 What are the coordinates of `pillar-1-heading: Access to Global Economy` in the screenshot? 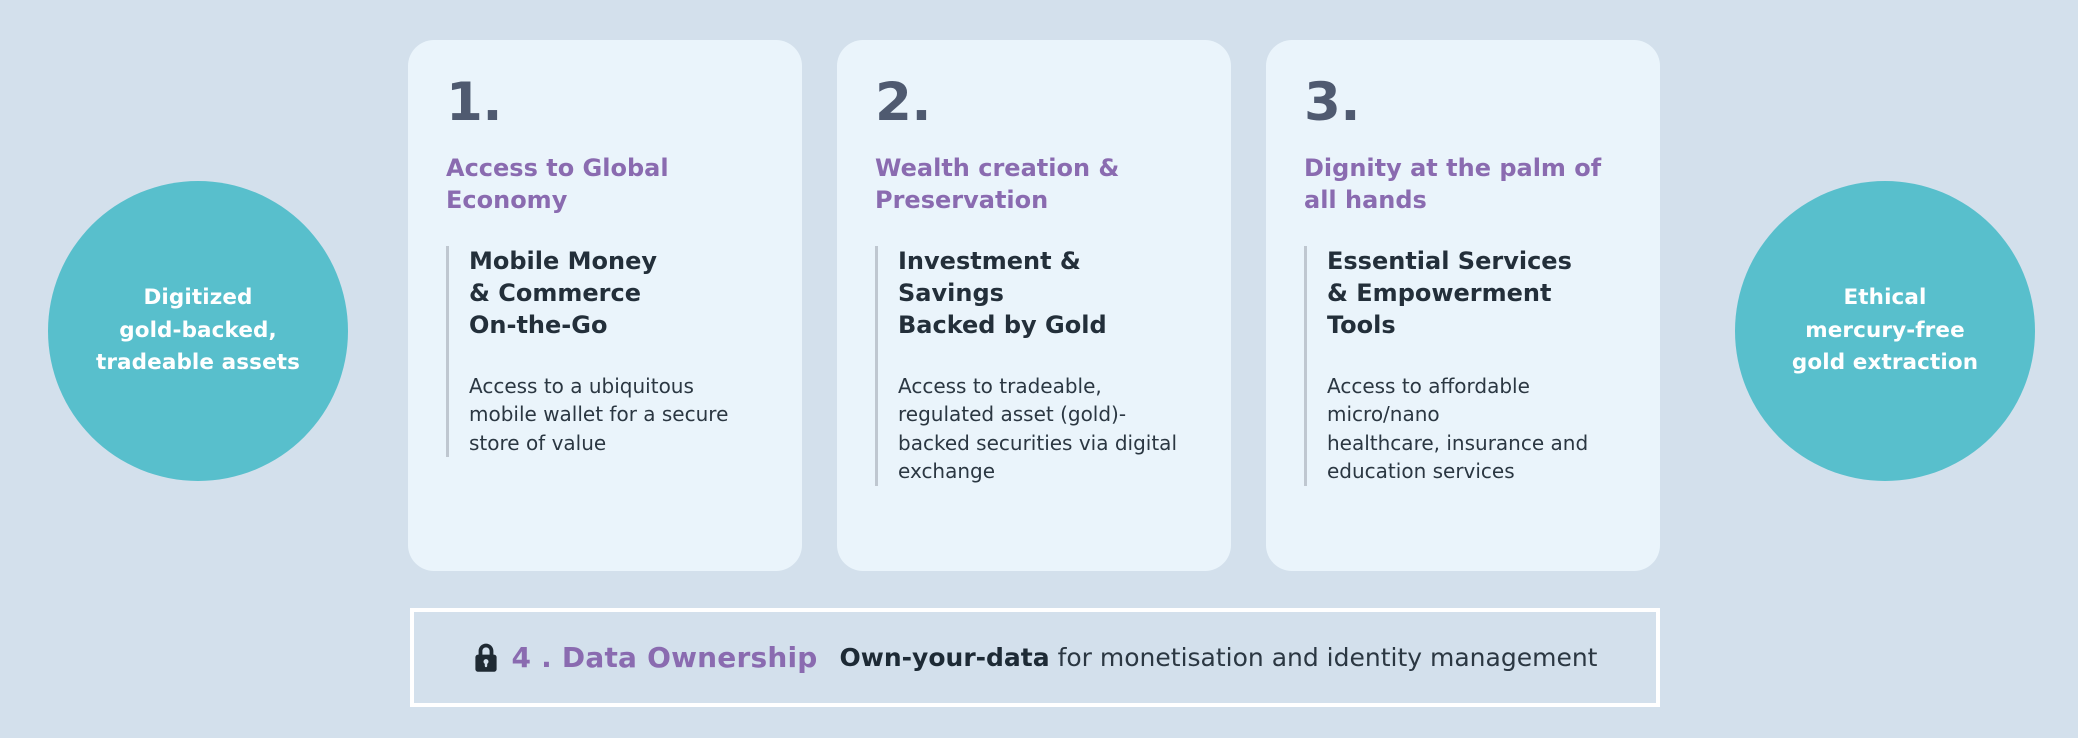 It's located at (557, 184).